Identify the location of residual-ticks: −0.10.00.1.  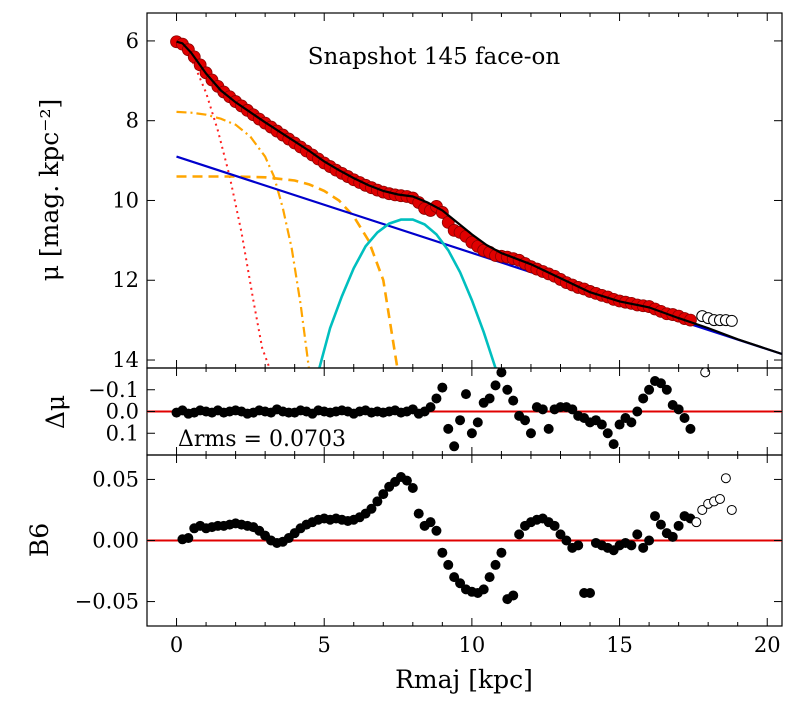
(435, 411).